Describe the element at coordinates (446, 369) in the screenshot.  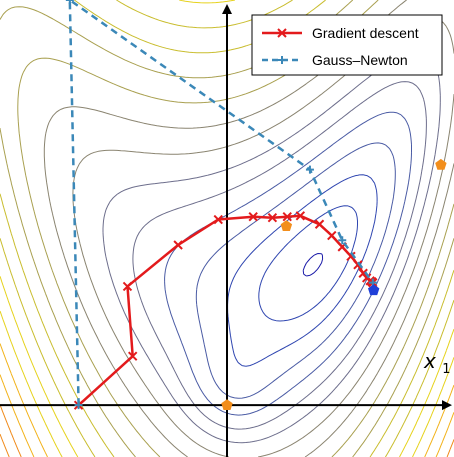
I see `x-axis-label-subscript: 1` at that location.